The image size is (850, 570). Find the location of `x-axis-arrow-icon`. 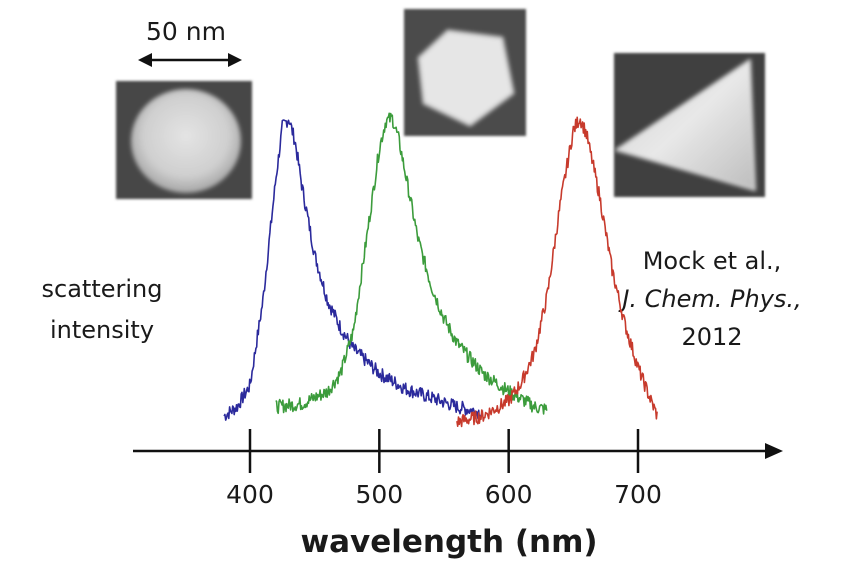

x-axis-arrow-icon is located at coordinates (774, 451).